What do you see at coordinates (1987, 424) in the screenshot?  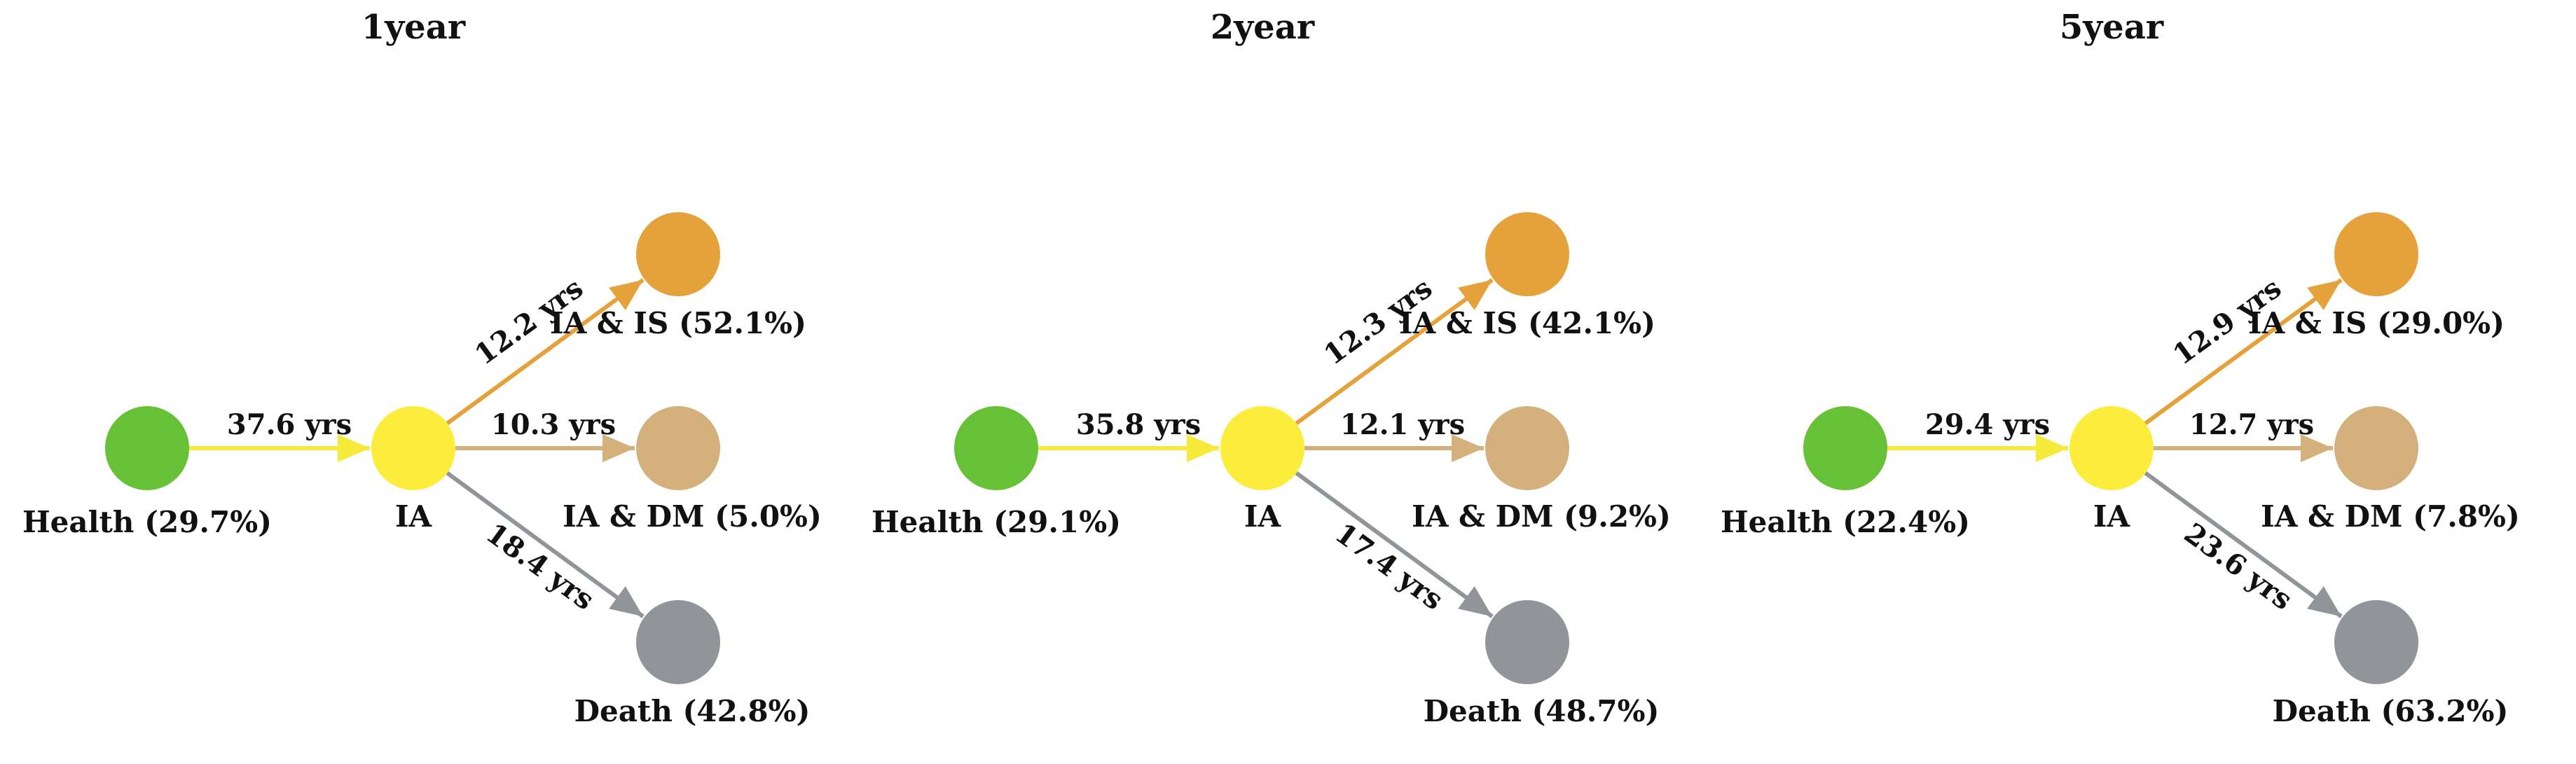 I see `edge-label-health-ia: 29.4 yrs` at bounding box center [1987, 424].